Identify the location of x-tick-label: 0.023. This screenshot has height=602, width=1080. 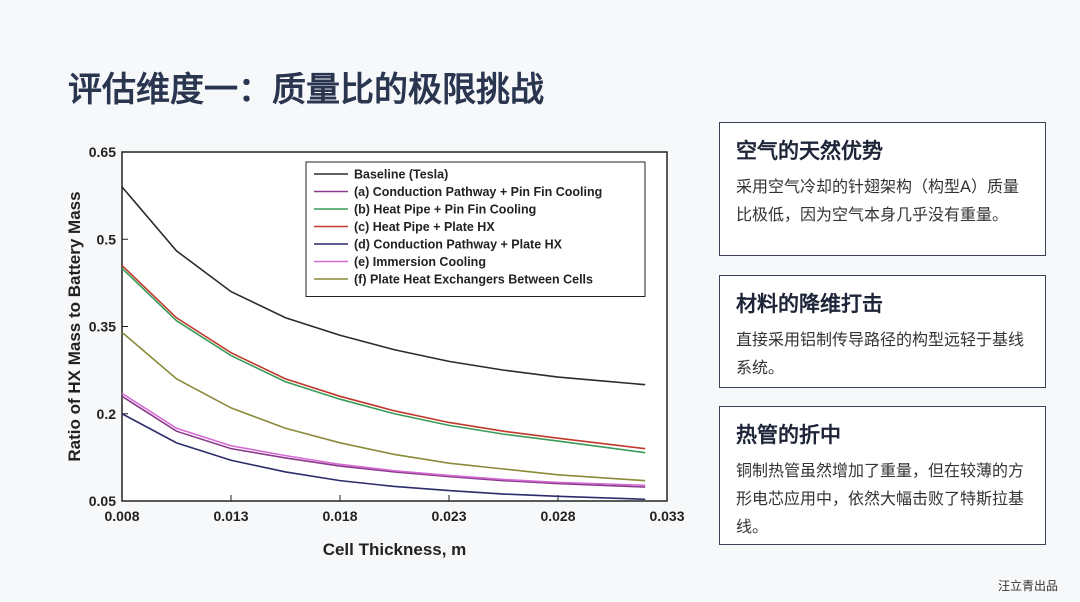
(448, 516).